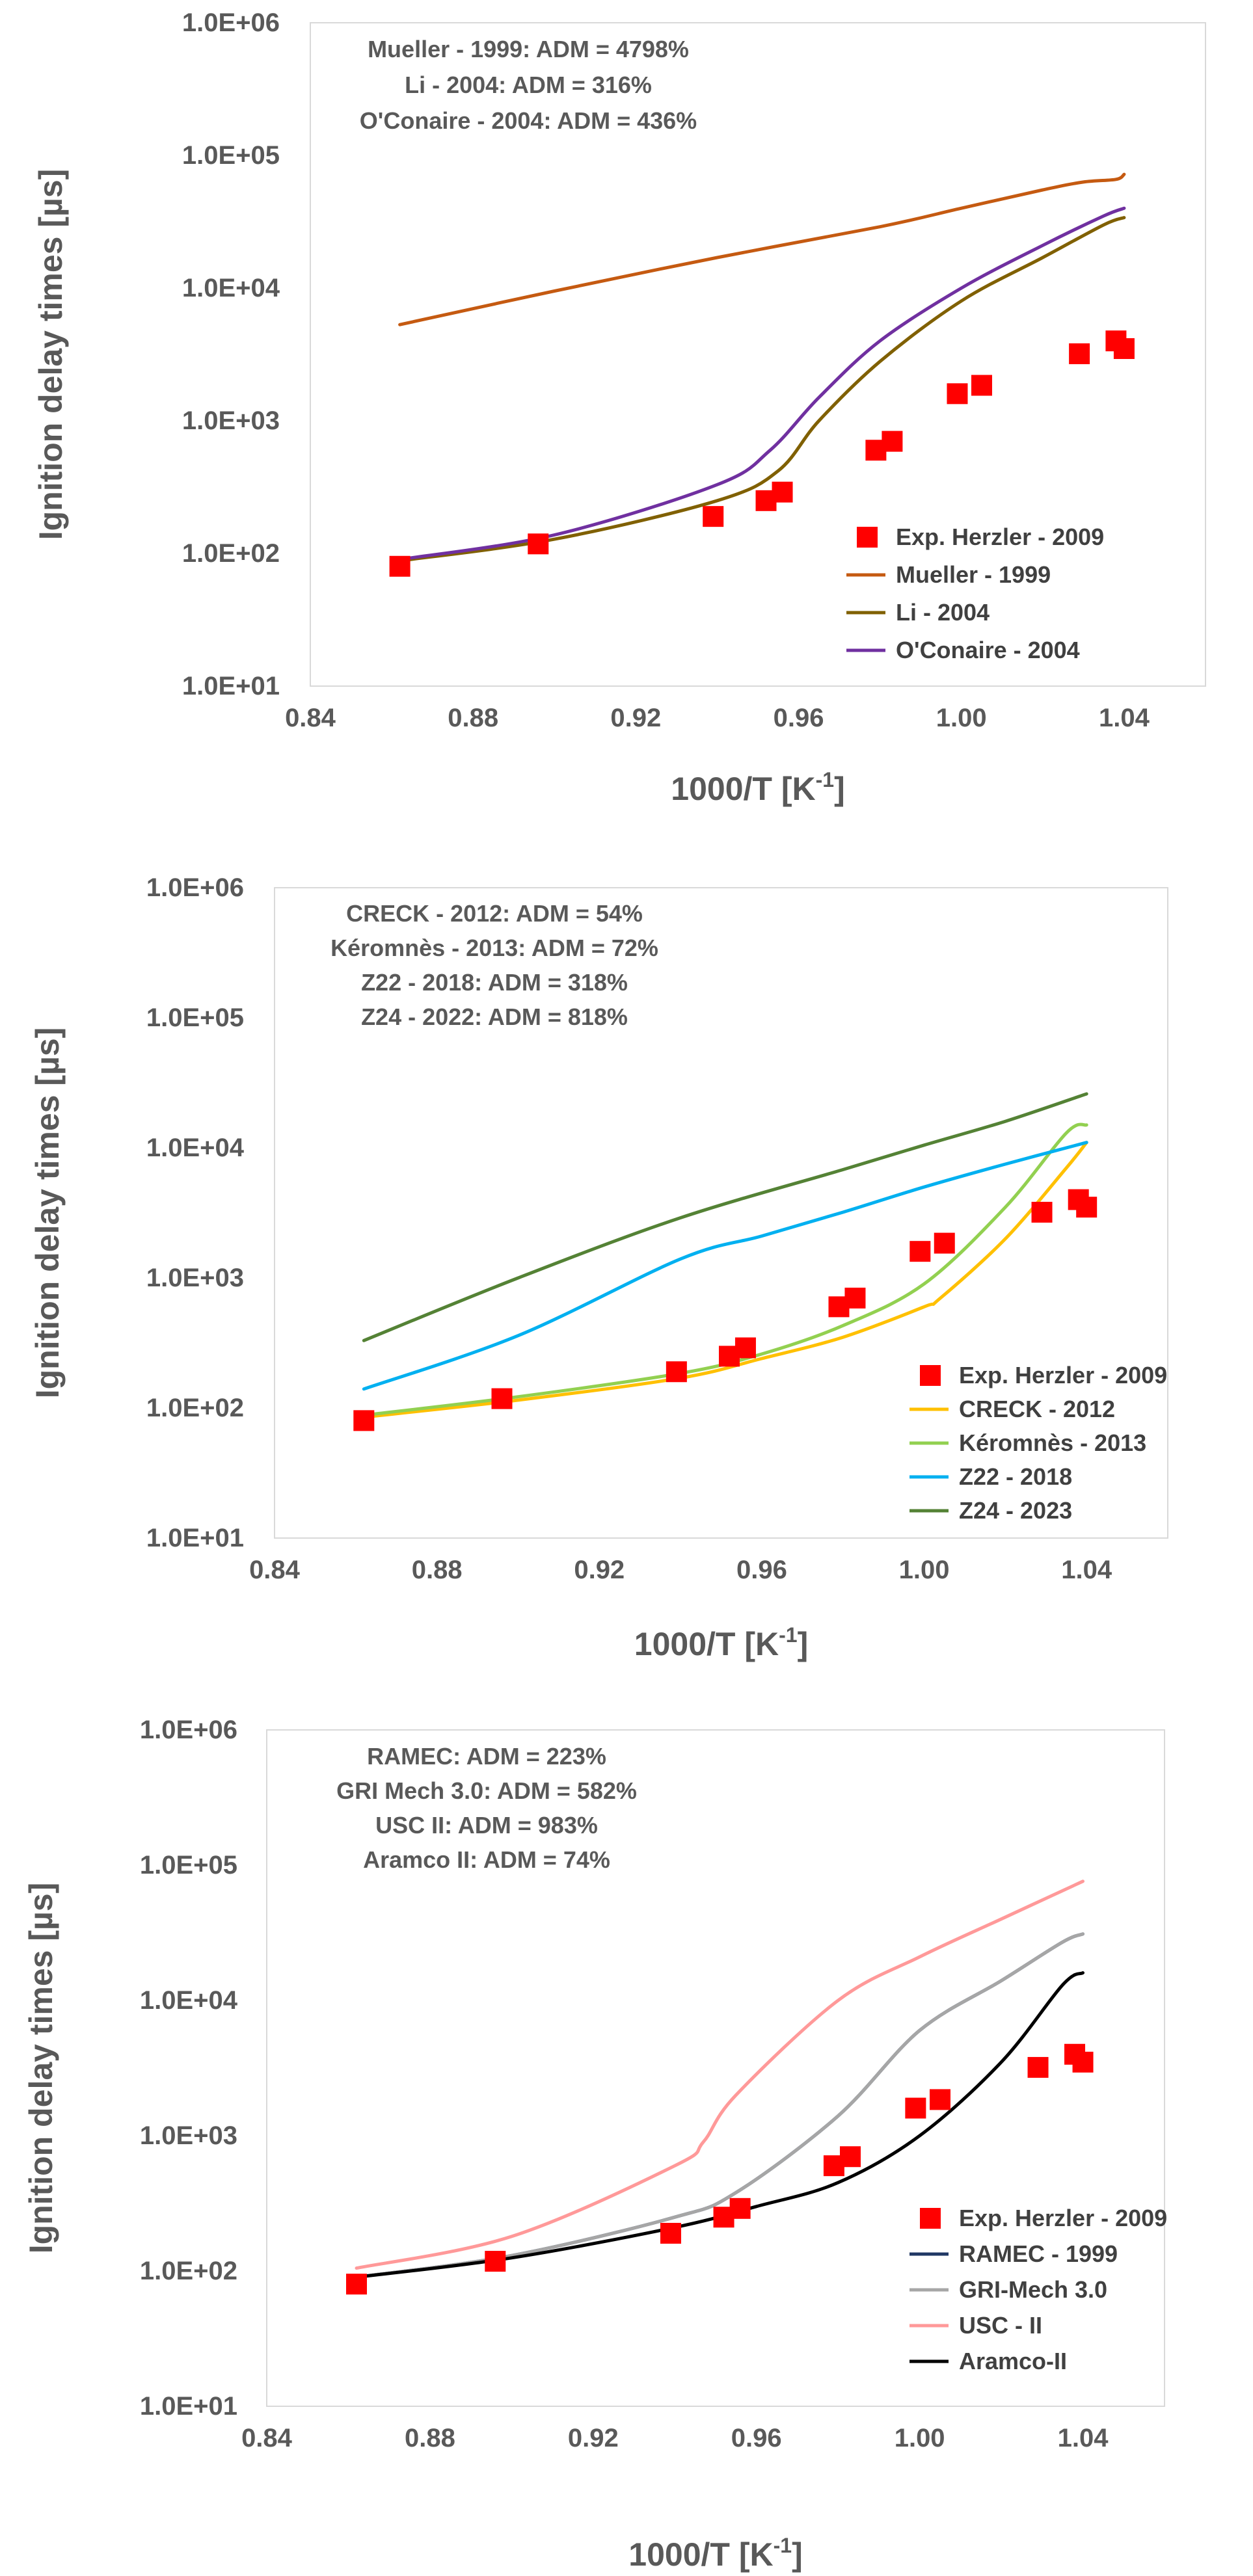  Describe the element at coordinates (494, 948) in the screenshot. I see `adm-annotation: Kéromnès - 2013: ADM = 72%` at that location.